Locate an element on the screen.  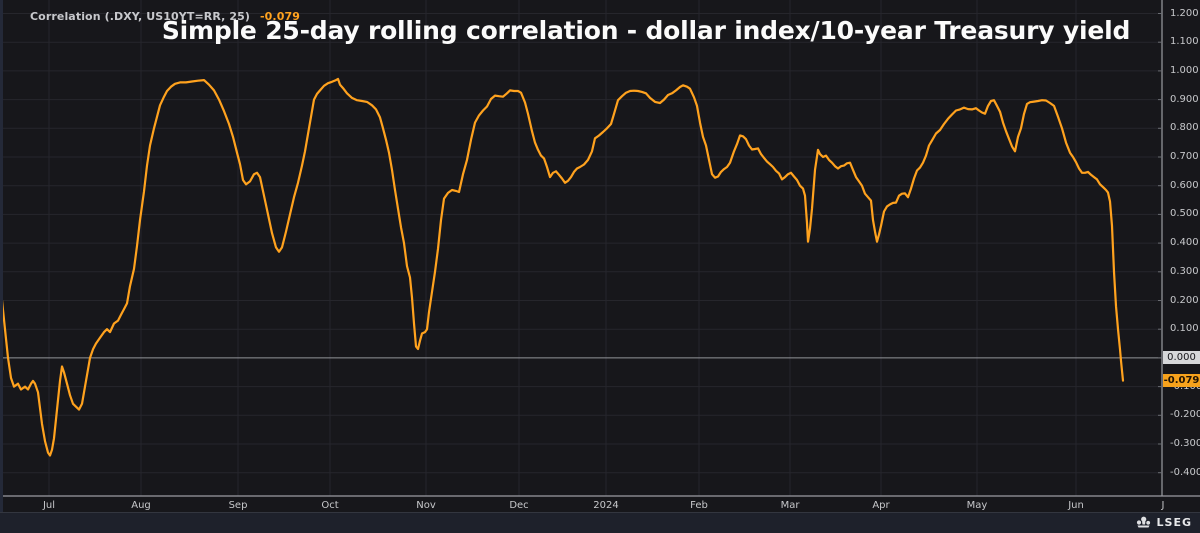
y-axis-label: 0.100 is located at coordinates (1184, 329).